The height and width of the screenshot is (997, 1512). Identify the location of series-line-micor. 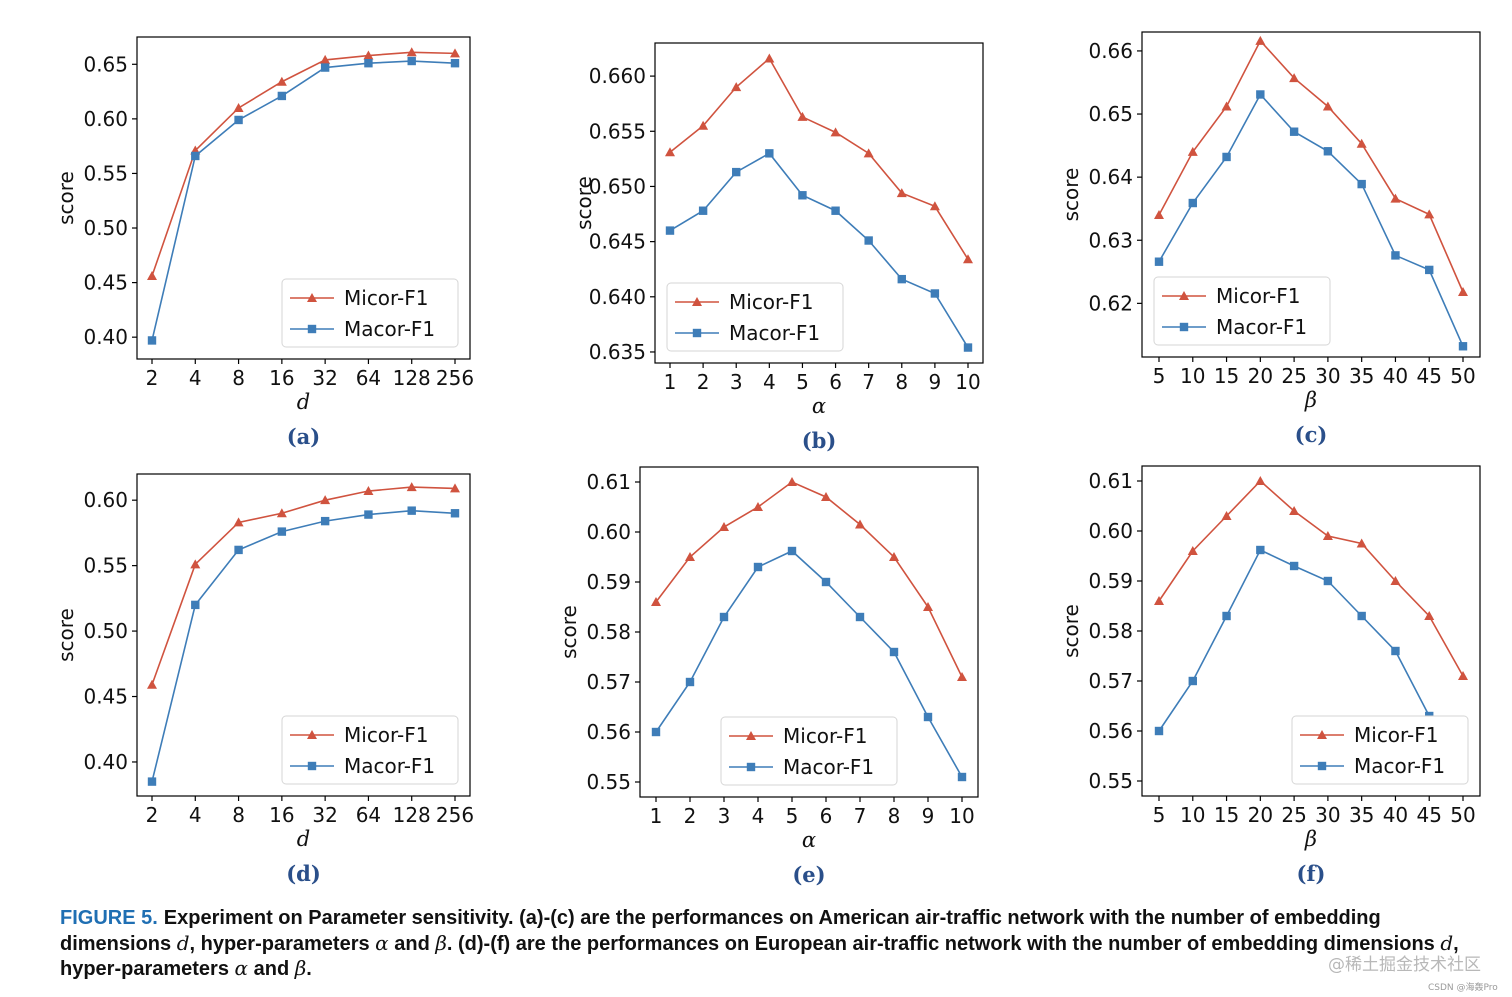
(1311, 166).